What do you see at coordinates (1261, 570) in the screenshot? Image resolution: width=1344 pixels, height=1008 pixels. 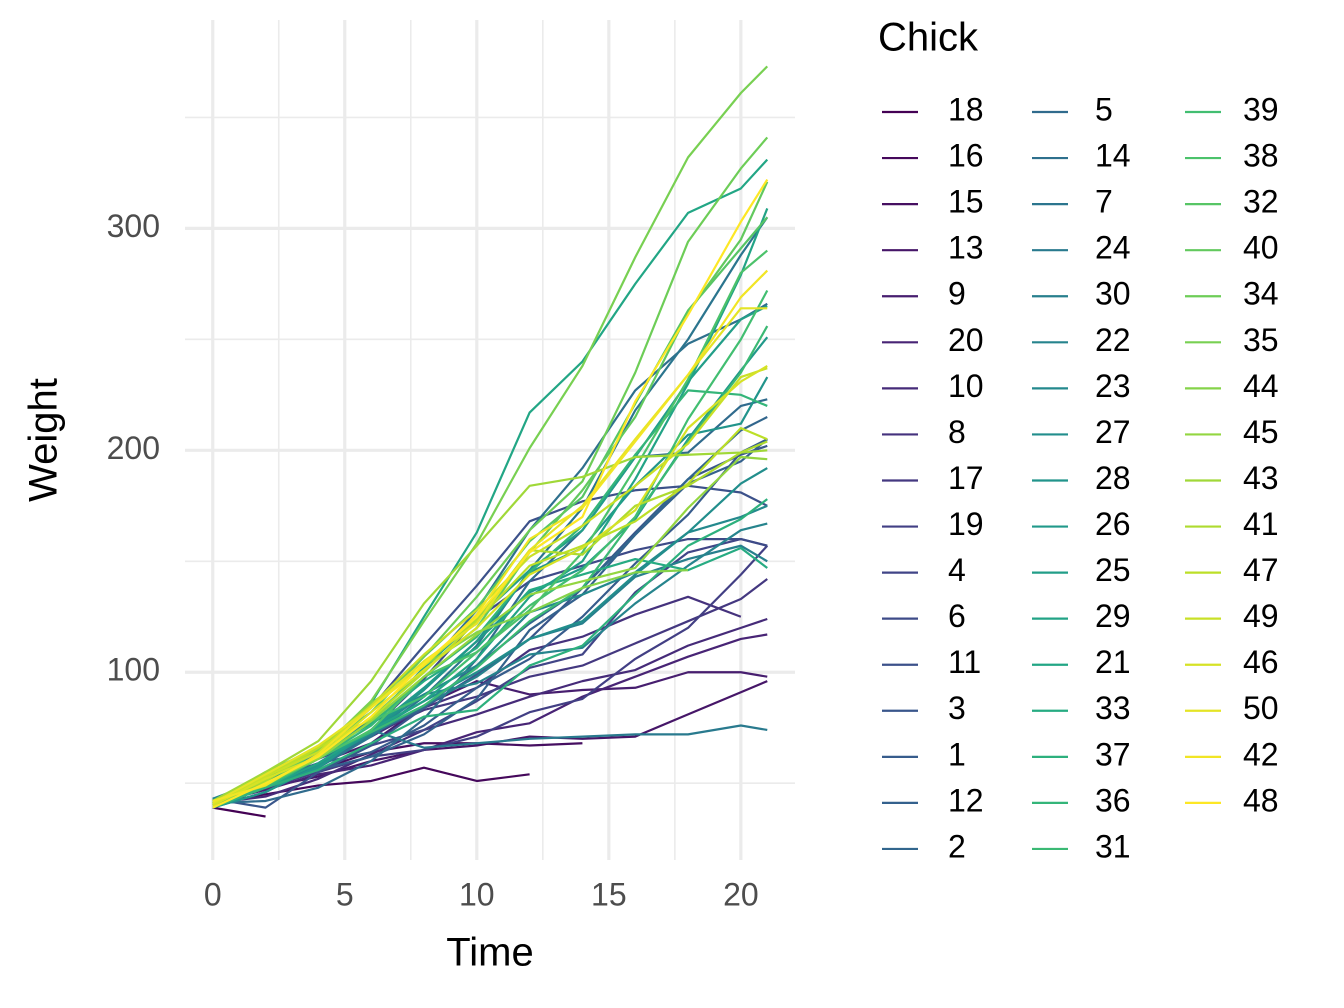 I see `legend-label: 47` at bounding box center [1261, 570].